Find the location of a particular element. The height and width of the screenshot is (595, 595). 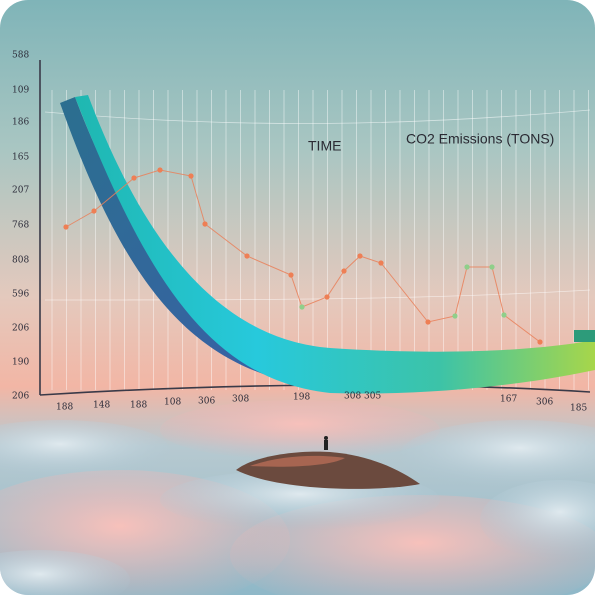

y-axis-label: 596 is located at coordinates (20, 295).